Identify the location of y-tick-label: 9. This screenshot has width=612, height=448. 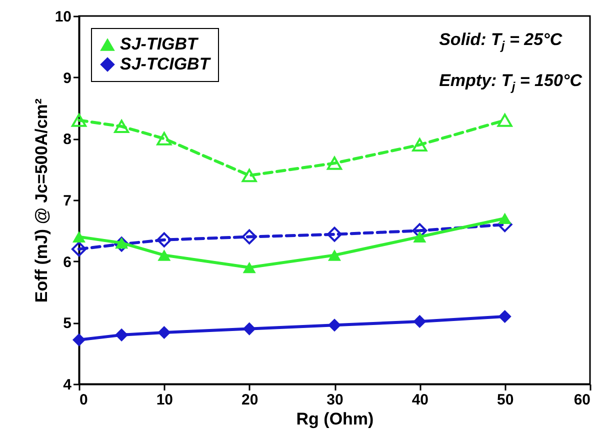
(67, 78).